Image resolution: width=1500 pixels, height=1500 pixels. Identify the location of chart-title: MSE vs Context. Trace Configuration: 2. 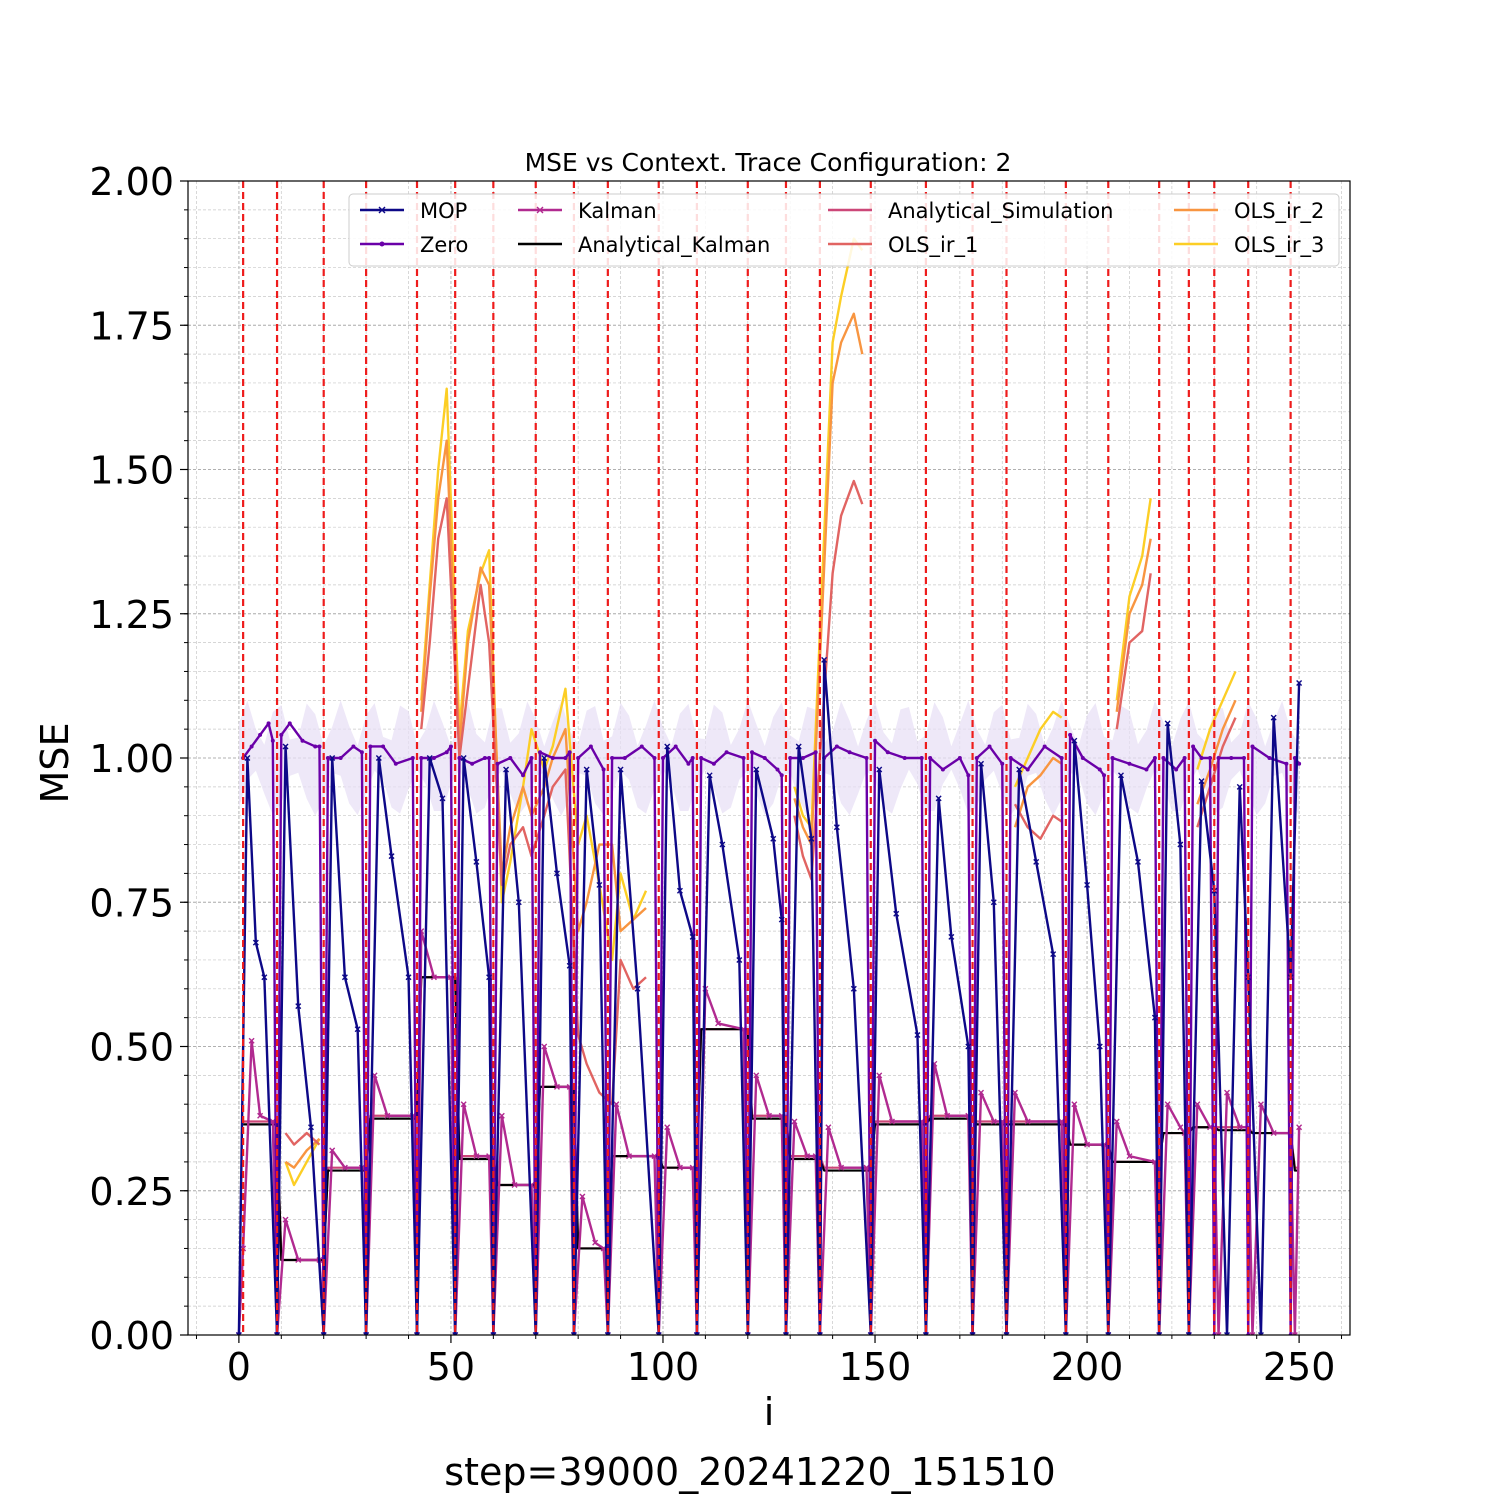
(768, 162).